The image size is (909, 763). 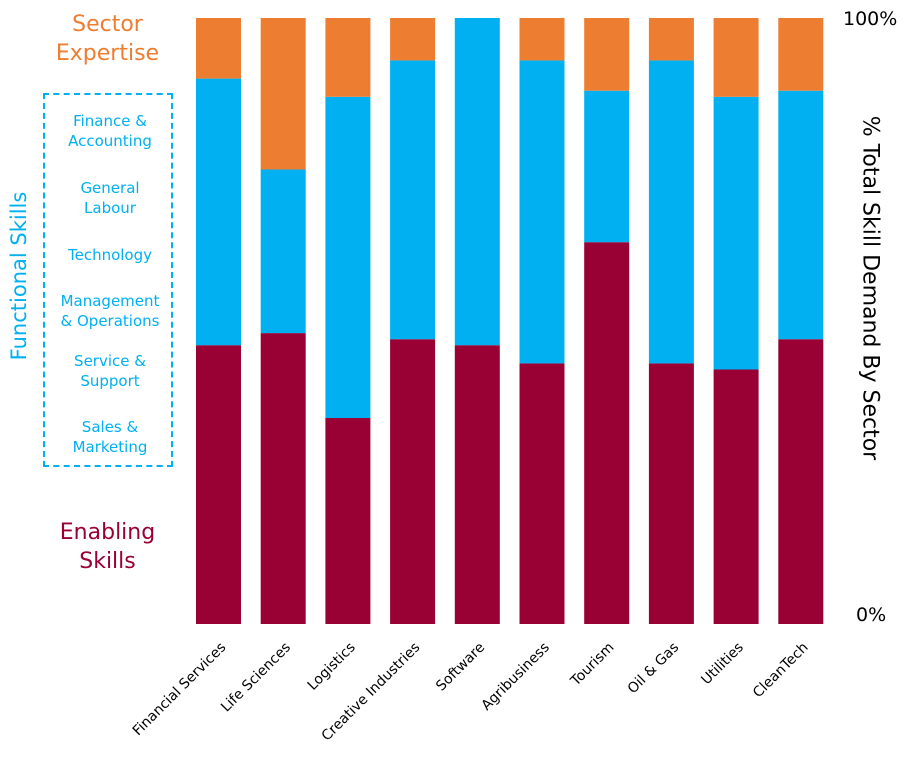 I want to click on x-tick-label: Utilities, so click(x=722, y=664).